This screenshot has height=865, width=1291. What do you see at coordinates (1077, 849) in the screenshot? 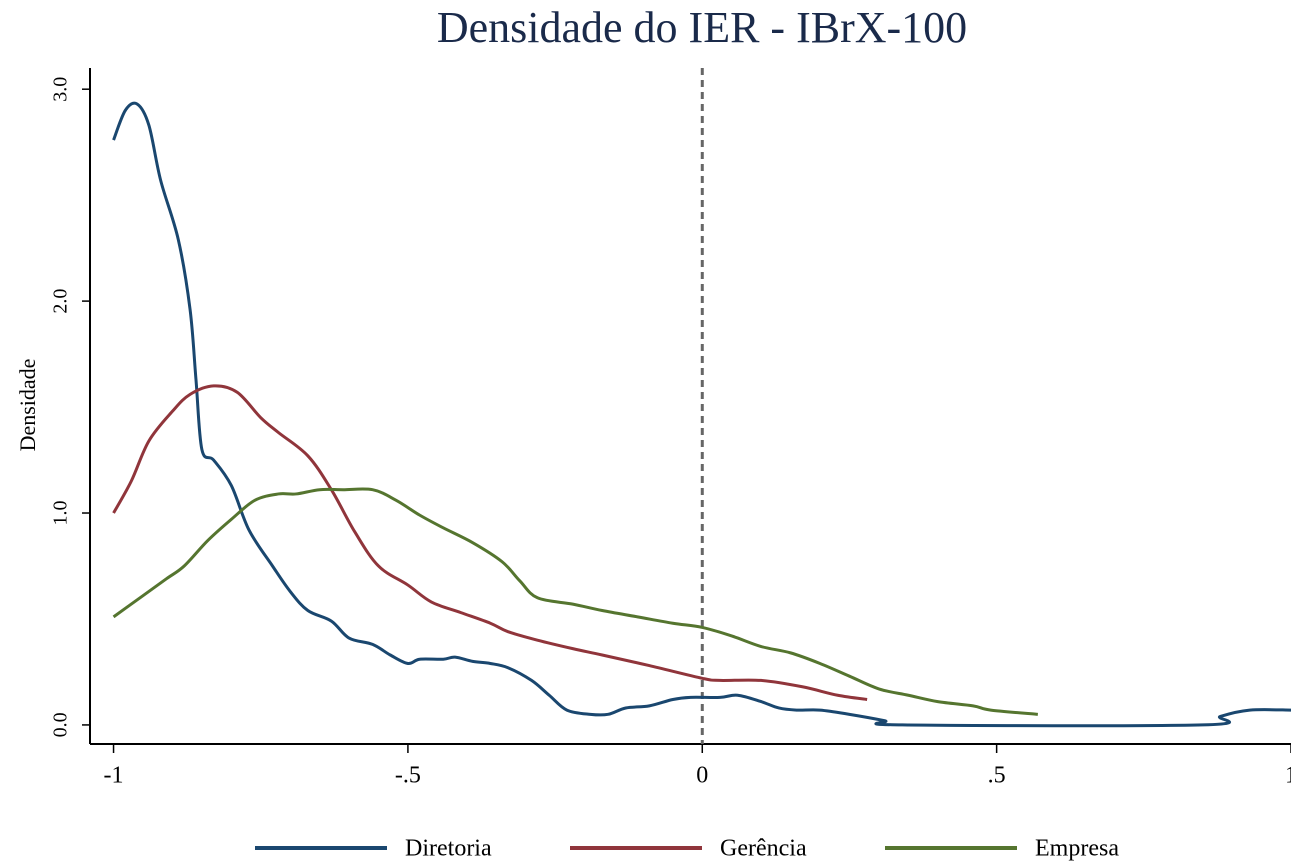
I see `legend-label: Empresa` at bounding box center [1077, 849].